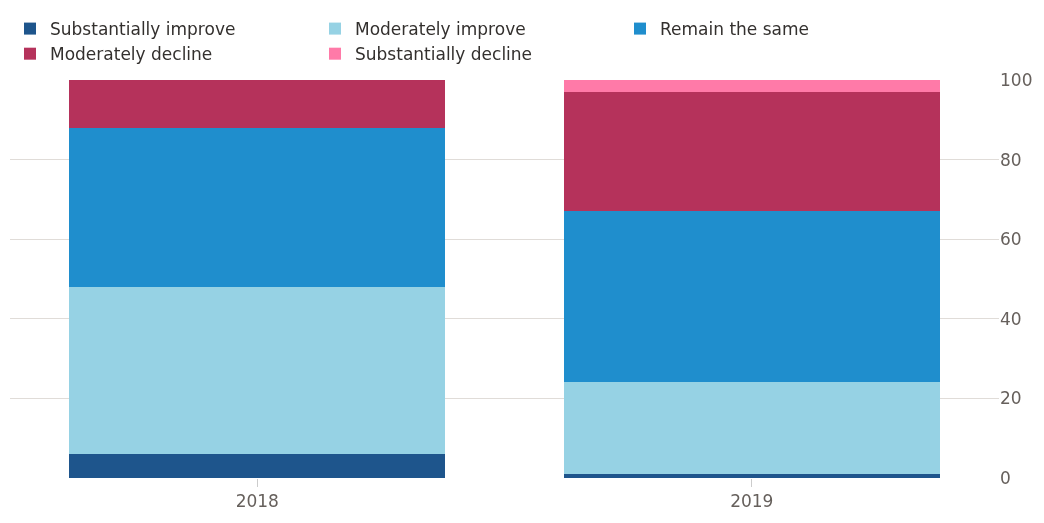  I want to click on legend-label: Moderately decline, so click(131, 54).